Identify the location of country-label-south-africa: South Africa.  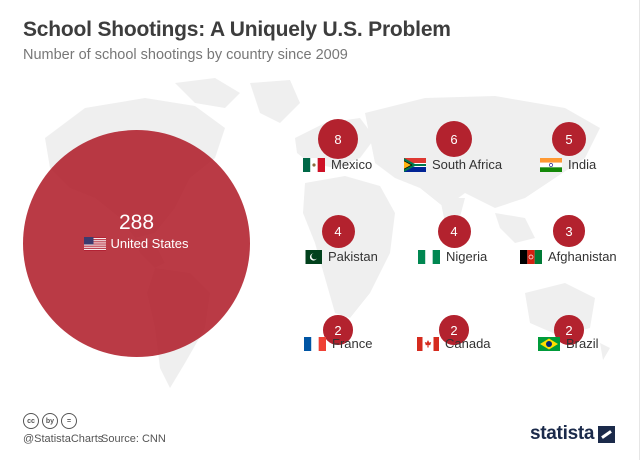
(453, 164).